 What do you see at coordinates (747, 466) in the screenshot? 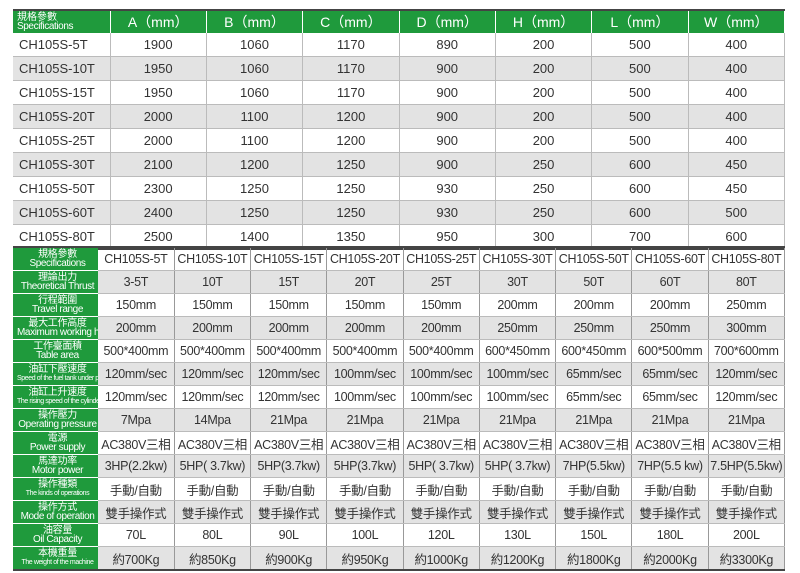
I see `value-cell: 7.5HP(5.5kw)` at bounding box center [747, 466].